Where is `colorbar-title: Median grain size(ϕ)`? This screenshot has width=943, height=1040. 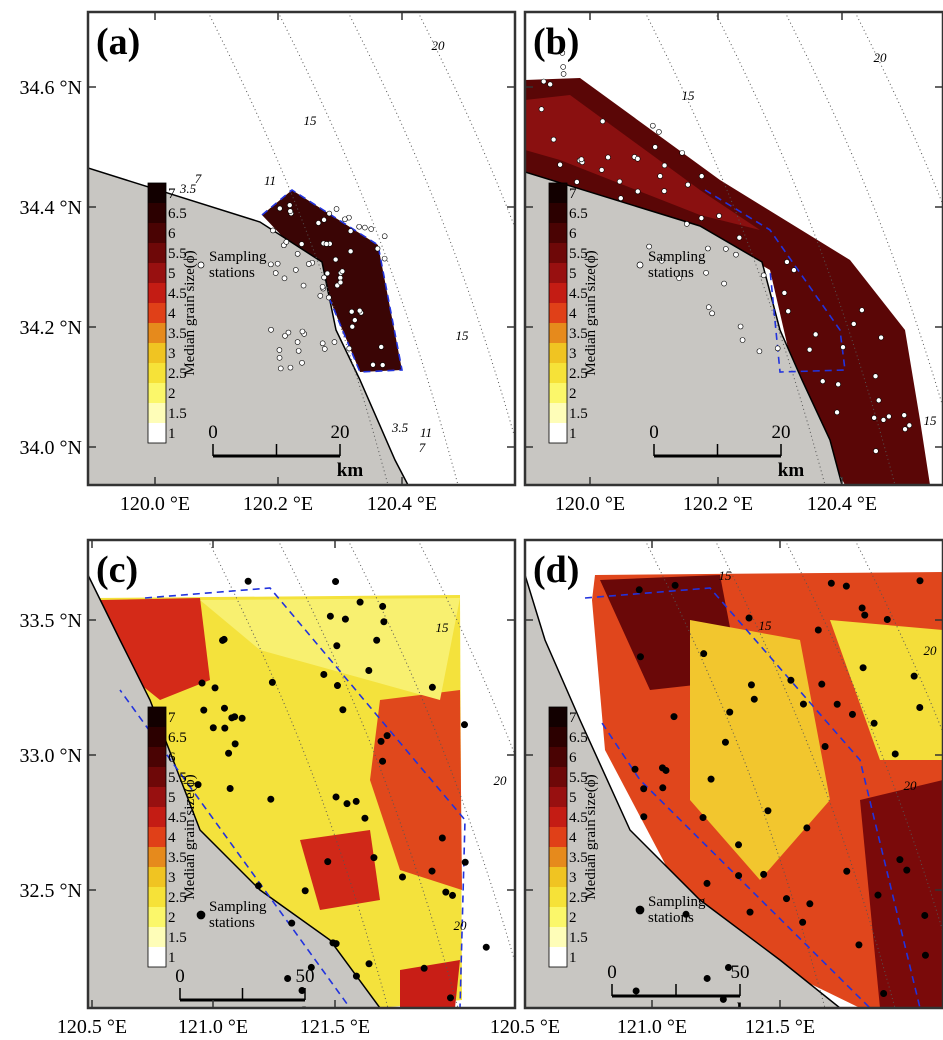
colorbar-title: Median grain size(ϕ) is located at coordinates (190, 312).